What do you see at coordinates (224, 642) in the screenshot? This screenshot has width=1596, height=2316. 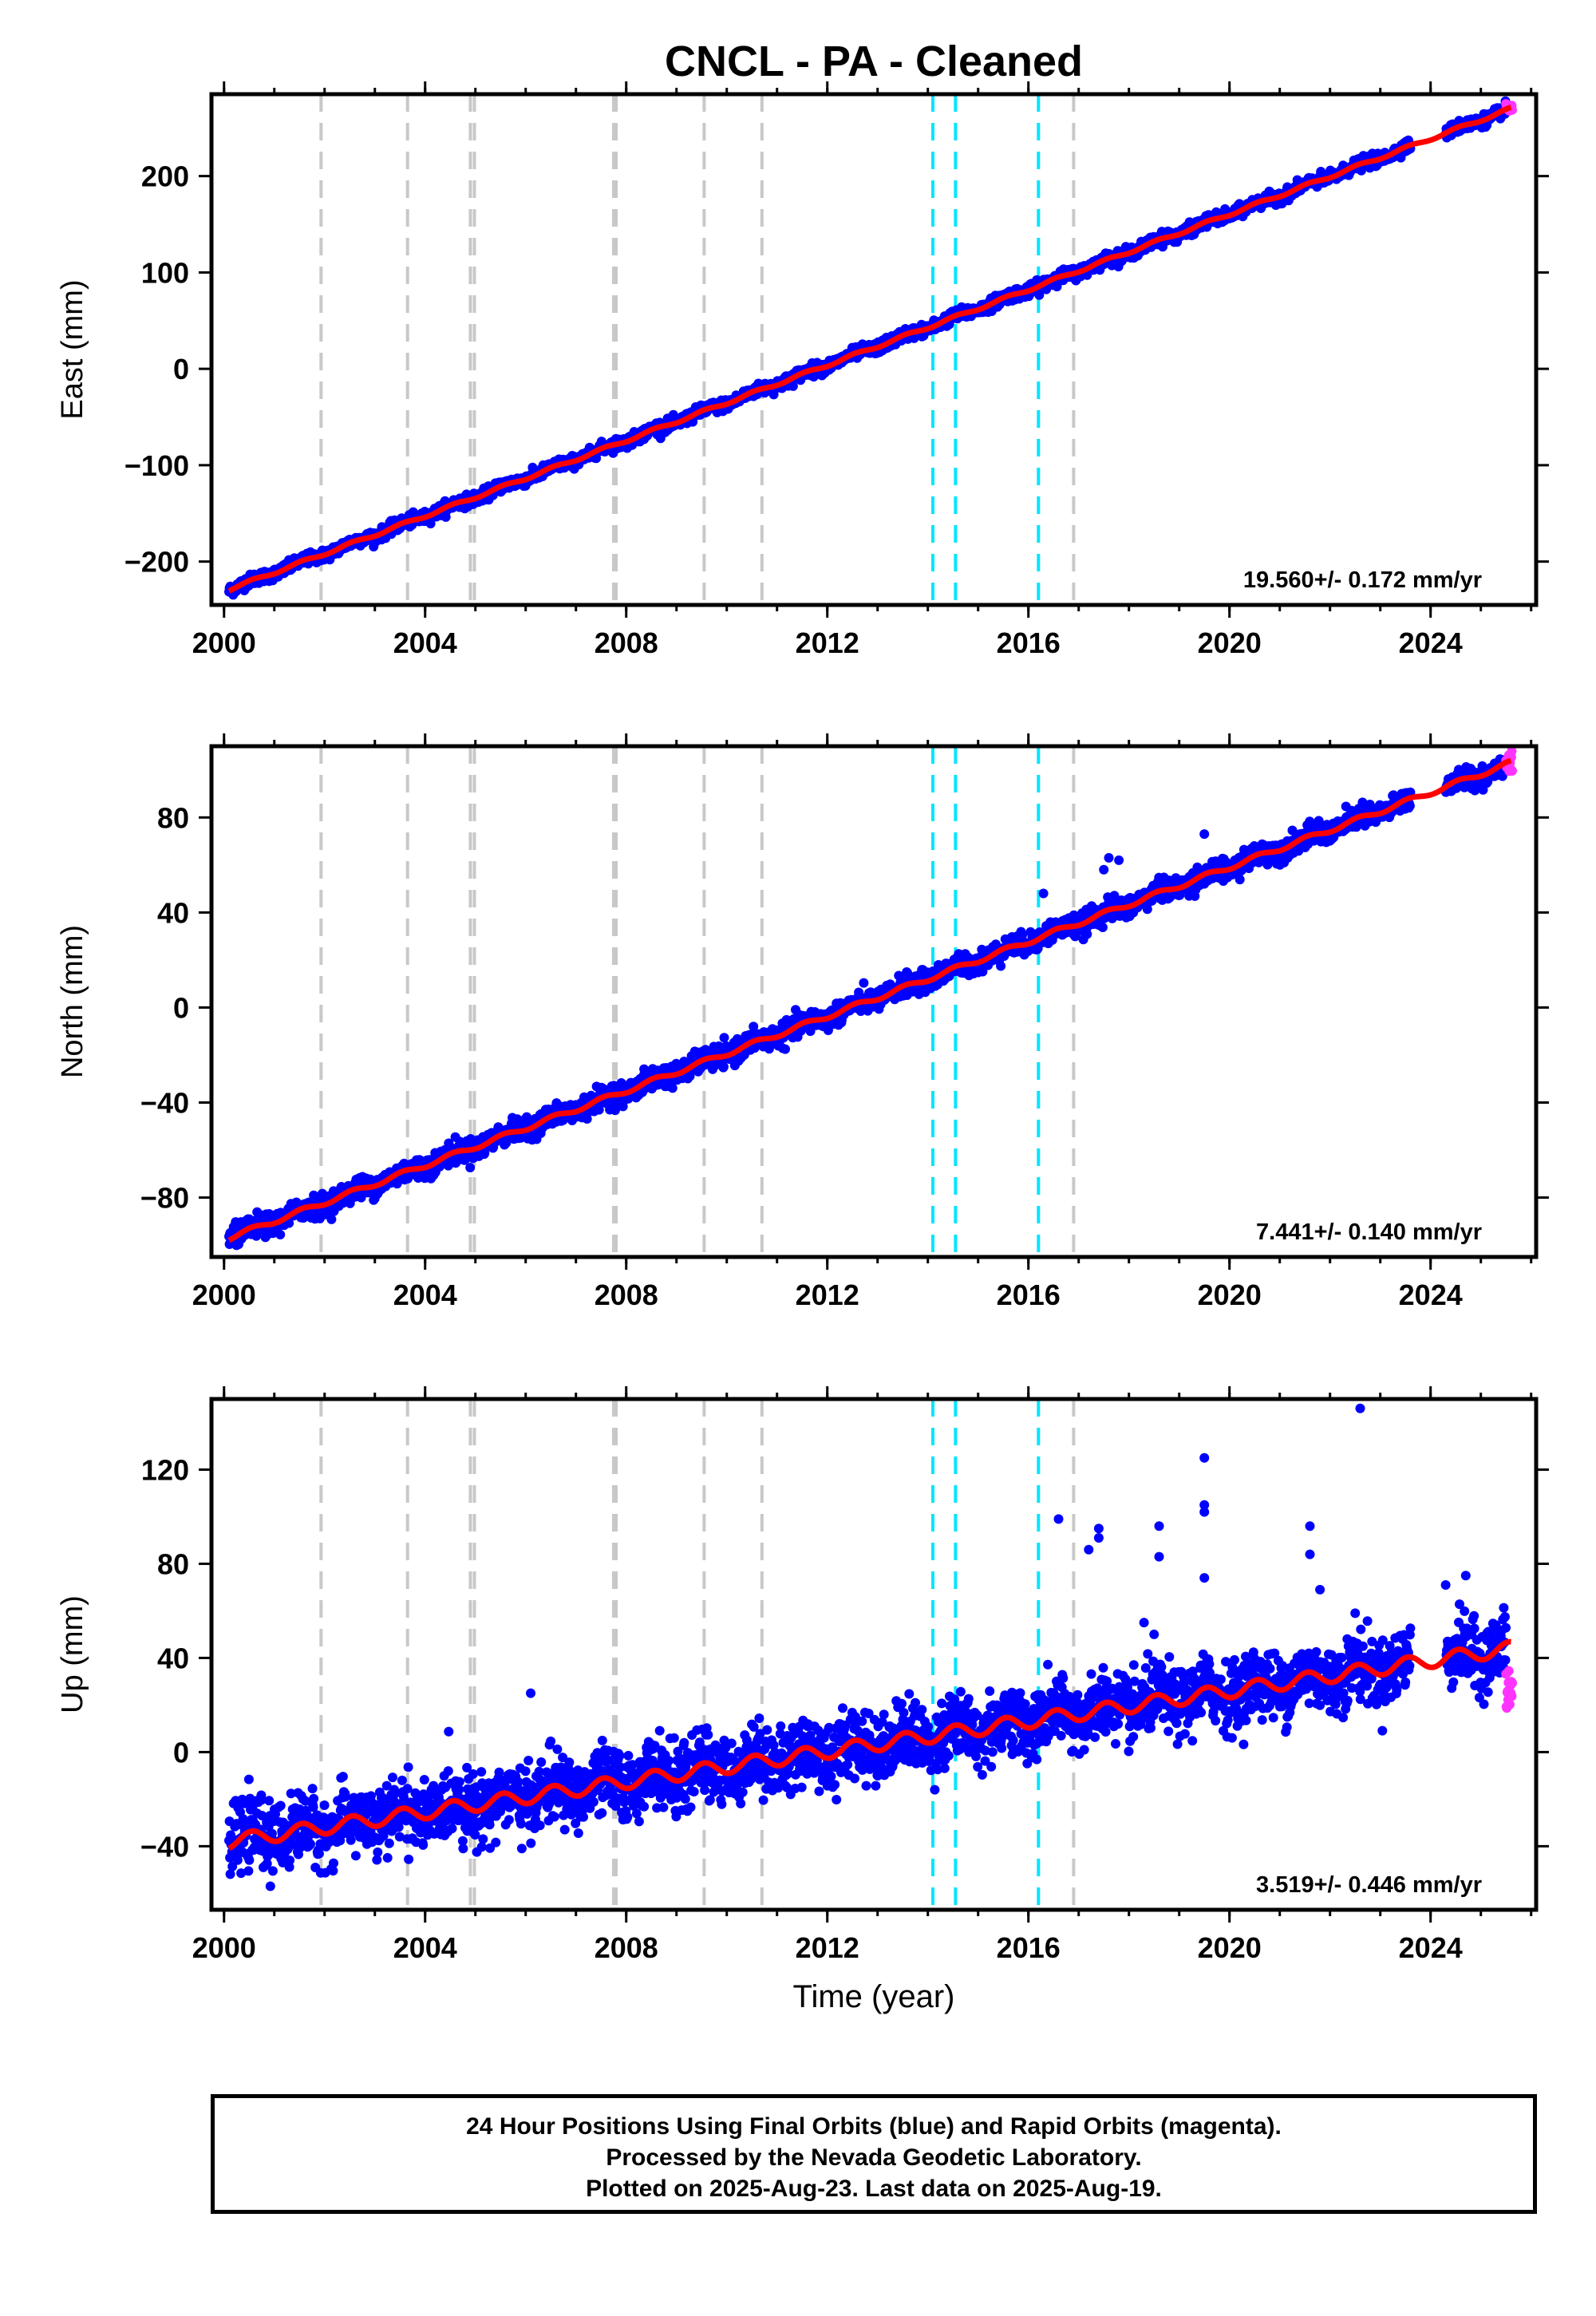 I see `x-tick-label: 2000` at bounding box center [224, 642].